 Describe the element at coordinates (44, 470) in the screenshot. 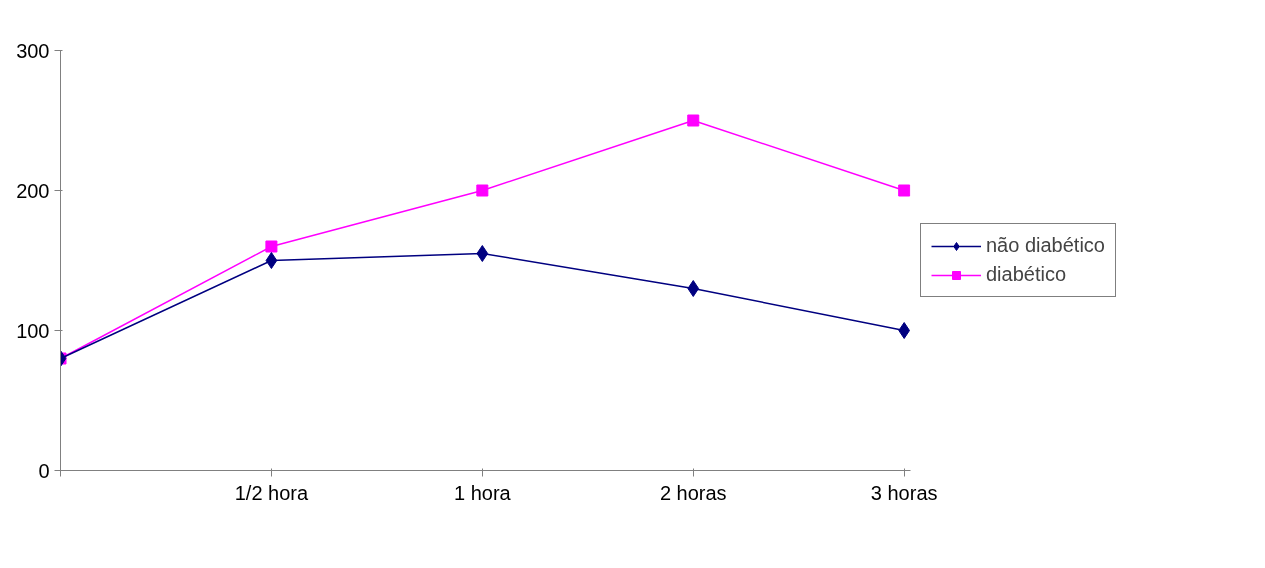

I see `y-tick-label: 0` at that location.